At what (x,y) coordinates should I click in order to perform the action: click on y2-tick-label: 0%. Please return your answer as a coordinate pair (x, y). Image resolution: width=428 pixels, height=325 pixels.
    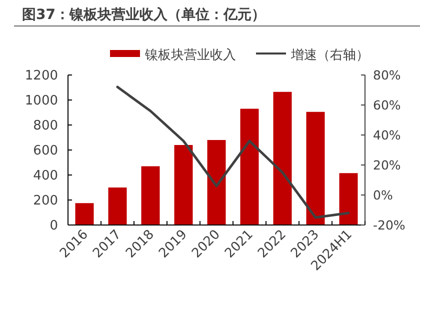
    Looking at the image, I should click on (383, 195).